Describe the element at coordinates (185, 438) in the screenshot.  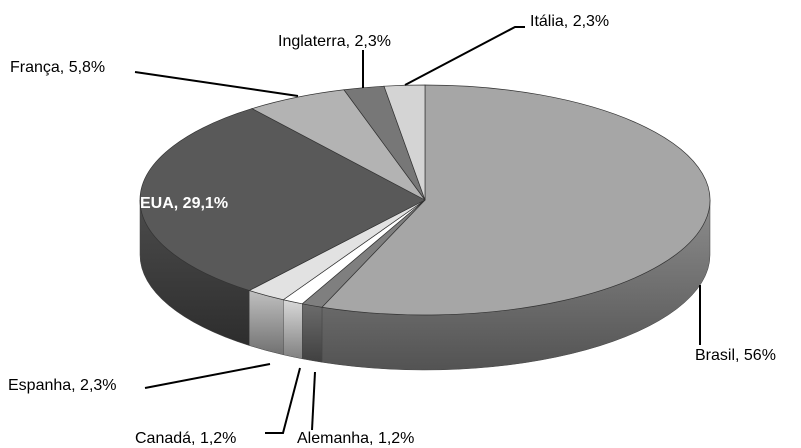
I see `slice-label: Canadá, 1,2%` at that location.